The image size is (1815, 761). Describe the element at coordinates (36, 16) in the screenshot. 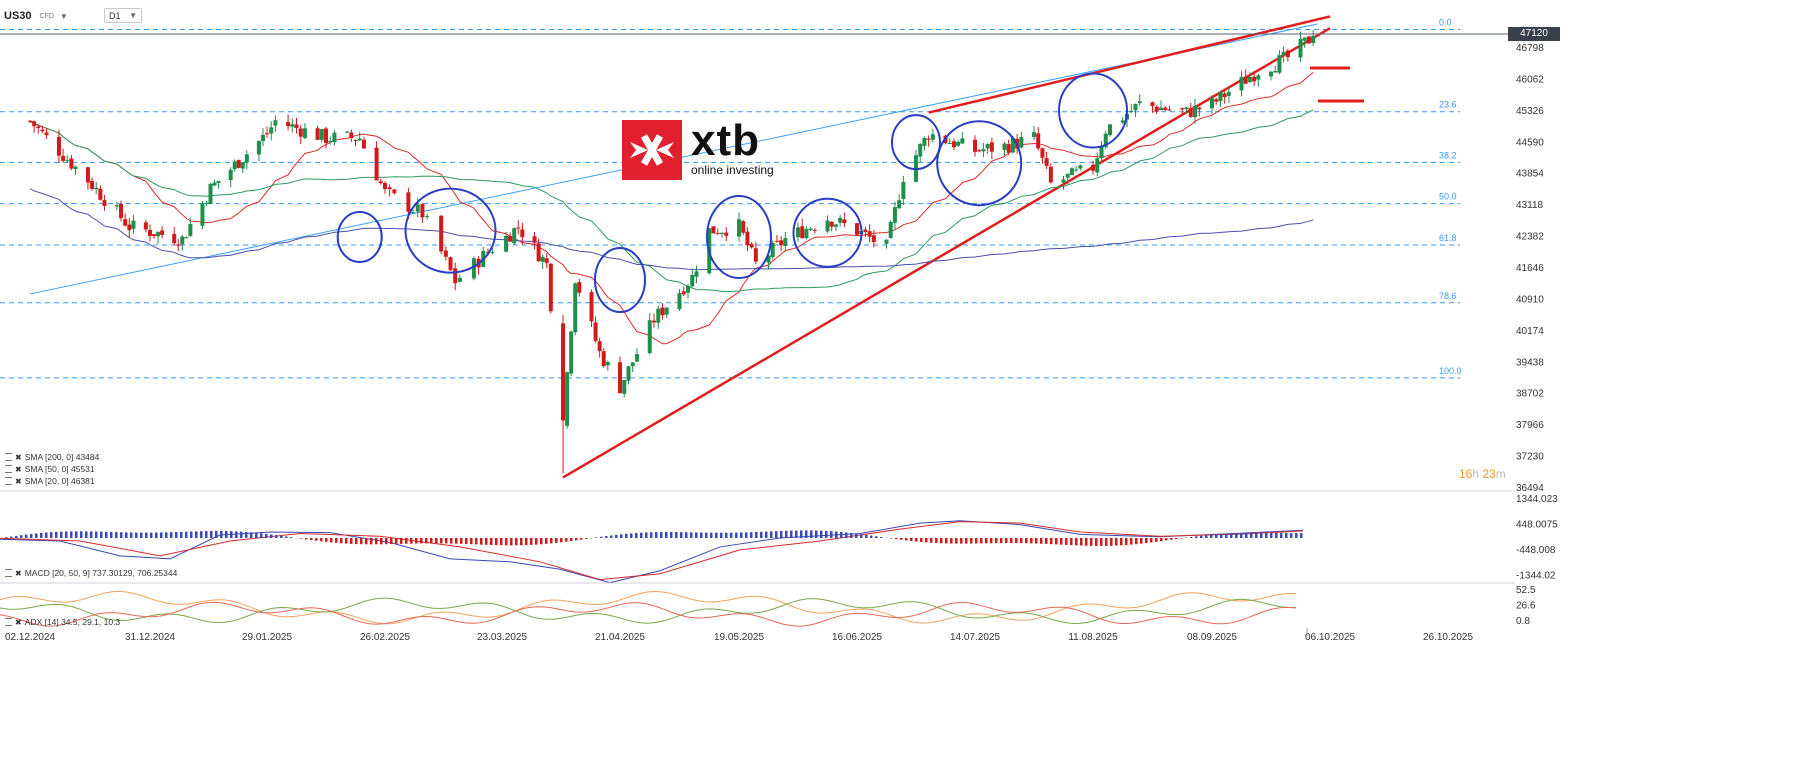

I see `symbol-selector: US30 CFD ▼` at that location.